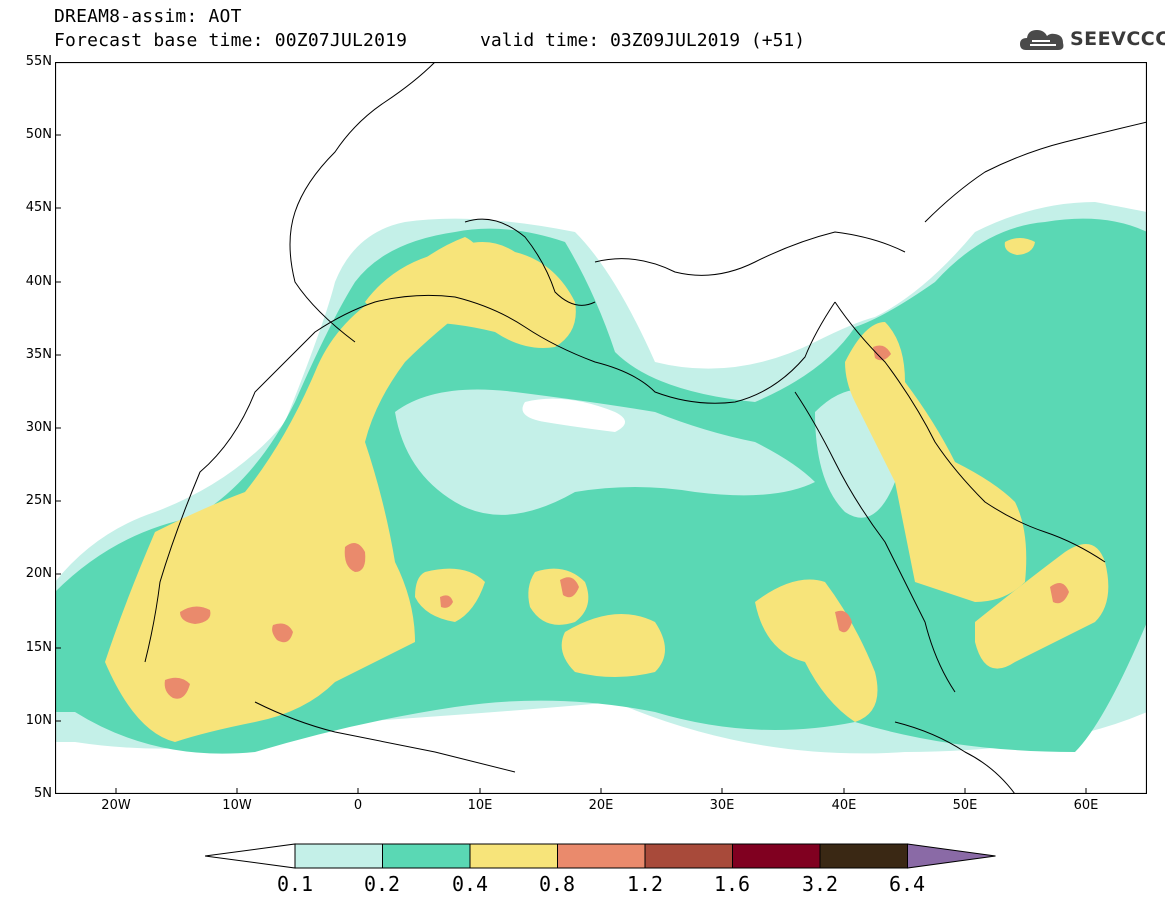  I want to click on aot-band-0.4-sudan, so click(613, 645).